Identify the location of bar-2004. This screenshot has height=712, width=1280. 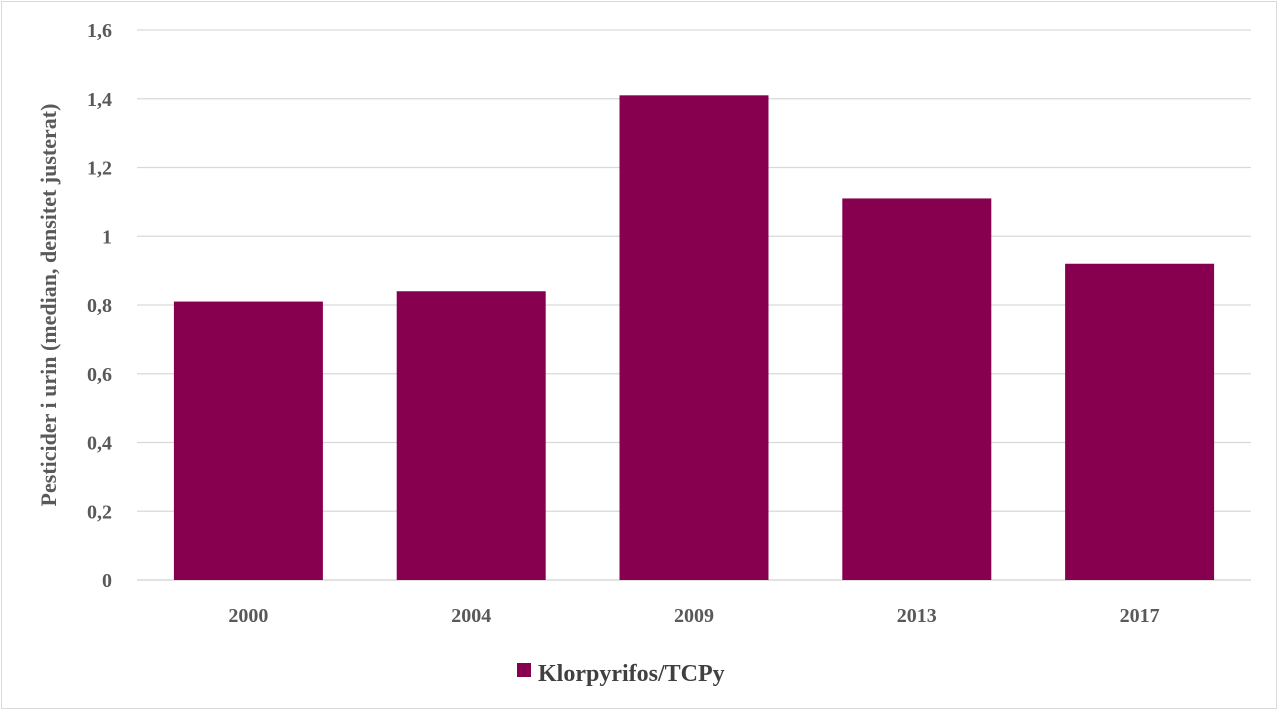
(471, 435).